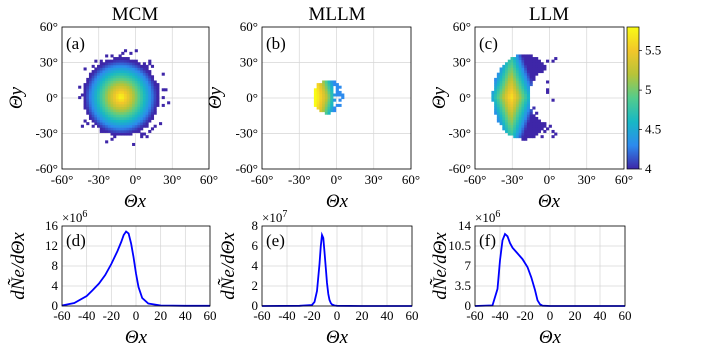  What do you see at coordinates (135, 268) in the screenshot?
I see `panel-d-series-line` at bounding box center [135, 268].